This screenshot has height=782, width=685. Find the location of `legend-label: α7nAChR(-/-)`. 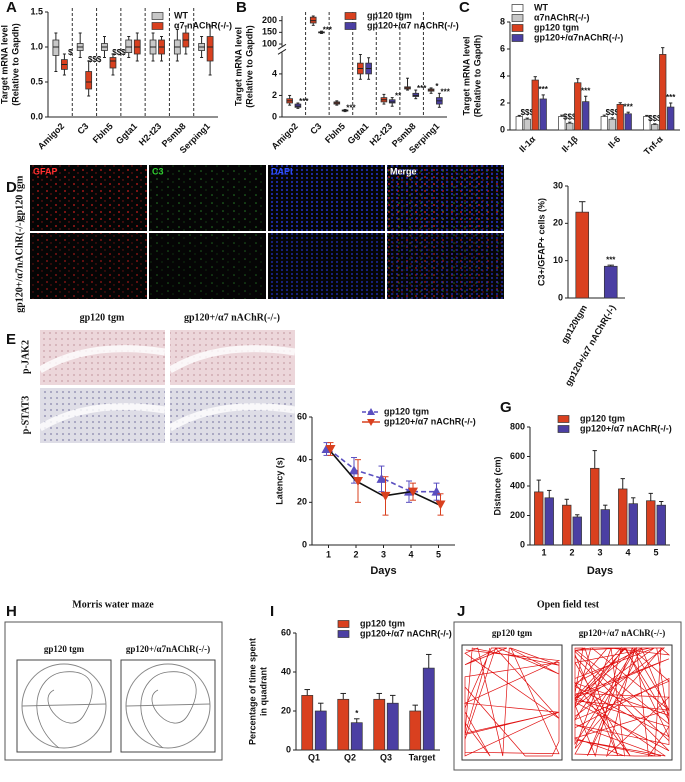

legend-label: α7nAChR(-/-) is located at coordinates (562, 17).